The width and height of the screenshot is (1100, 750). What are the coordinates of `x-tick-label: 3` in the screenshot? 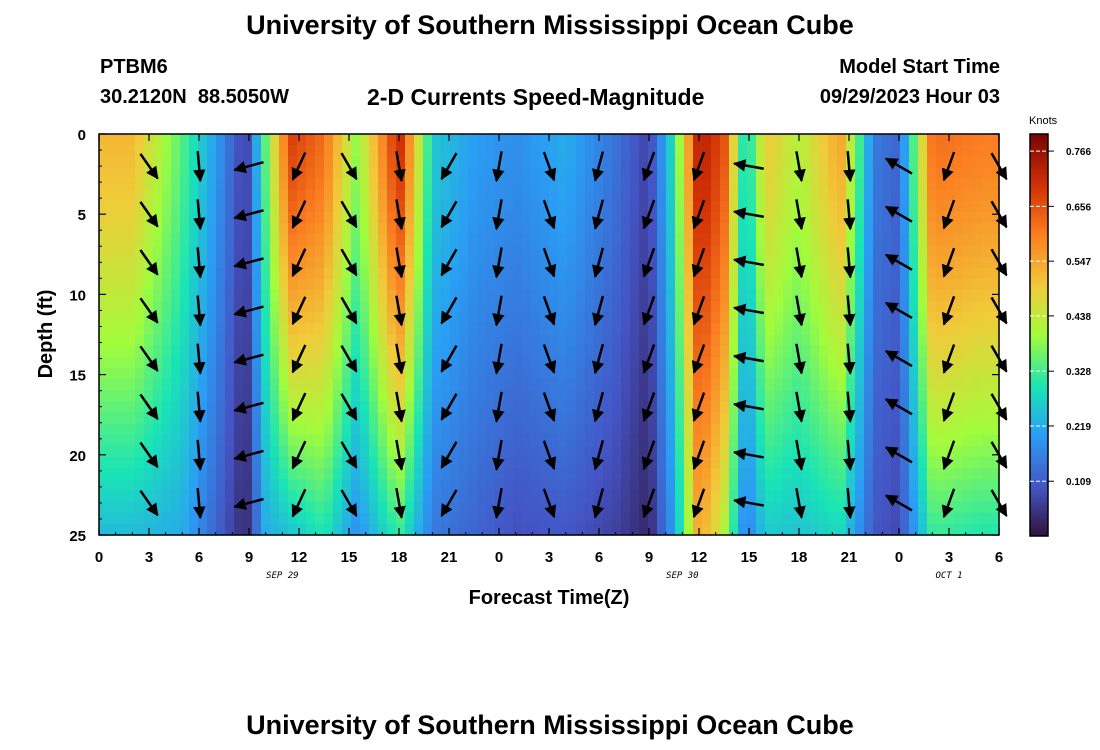 It's located at (949, 557).